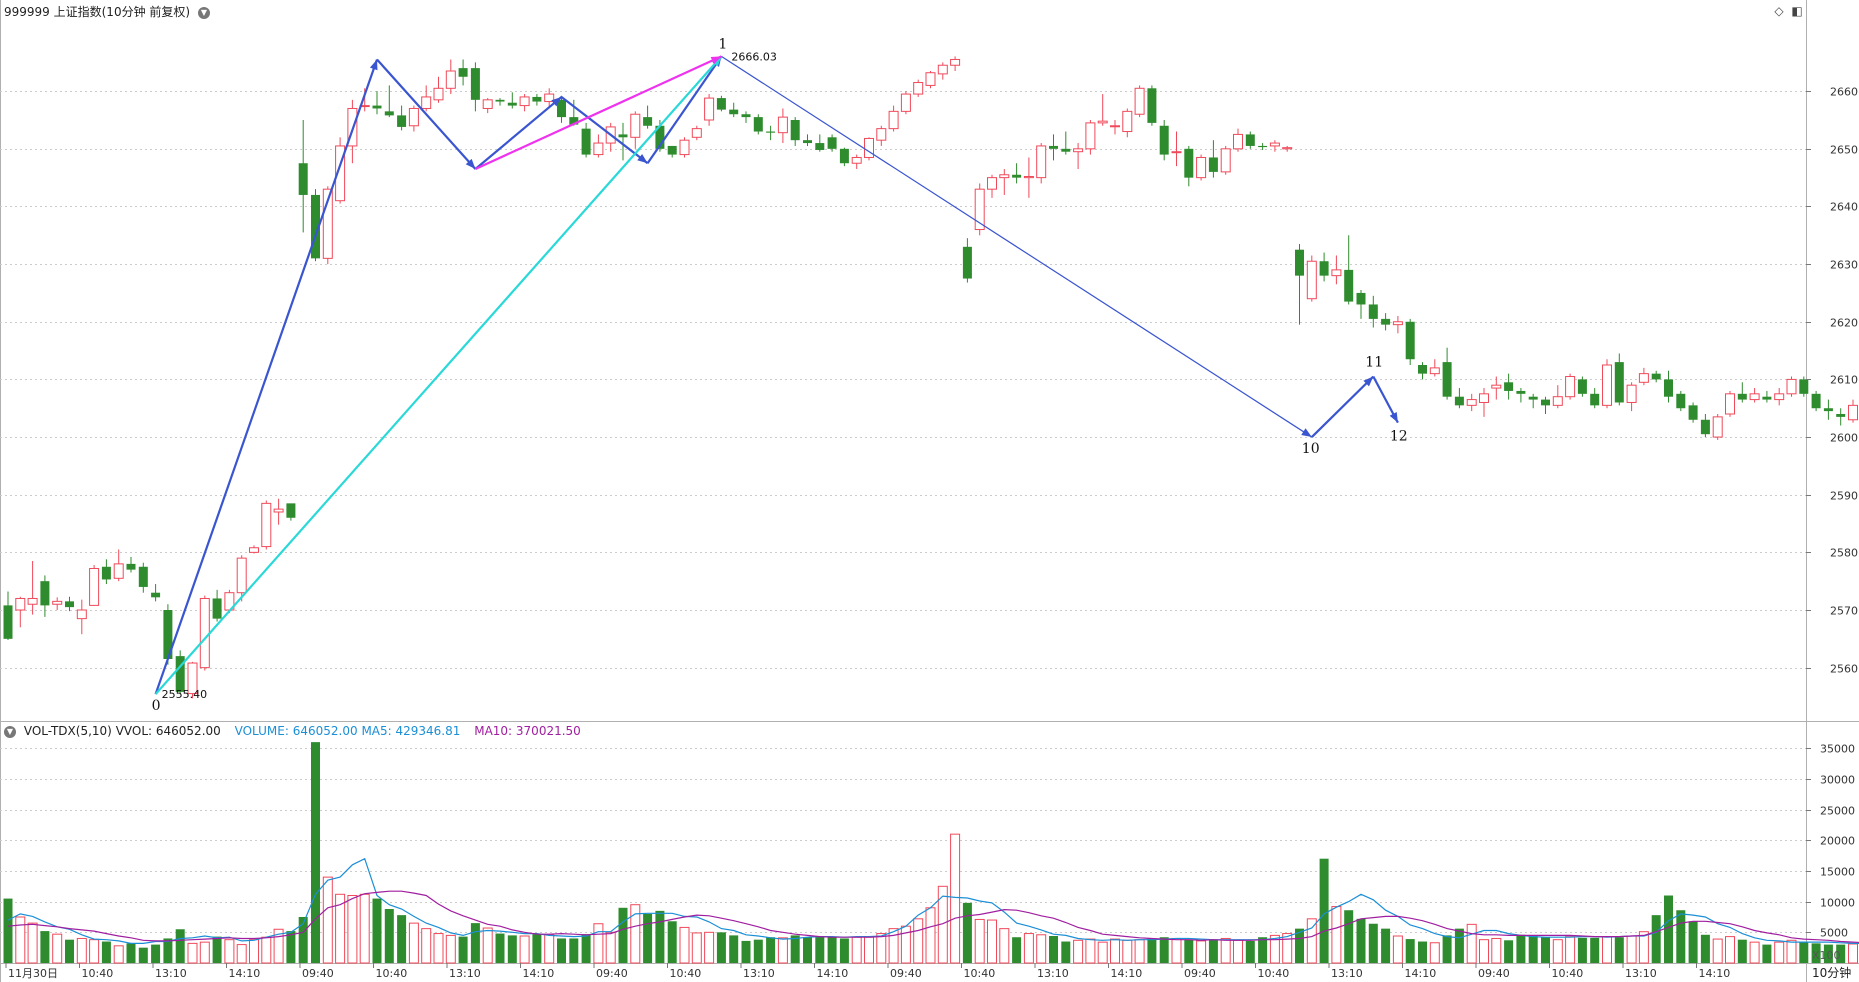  I want to click on chart-title: 999999 上证指数(10分钟 前复权), so click(97, 12).